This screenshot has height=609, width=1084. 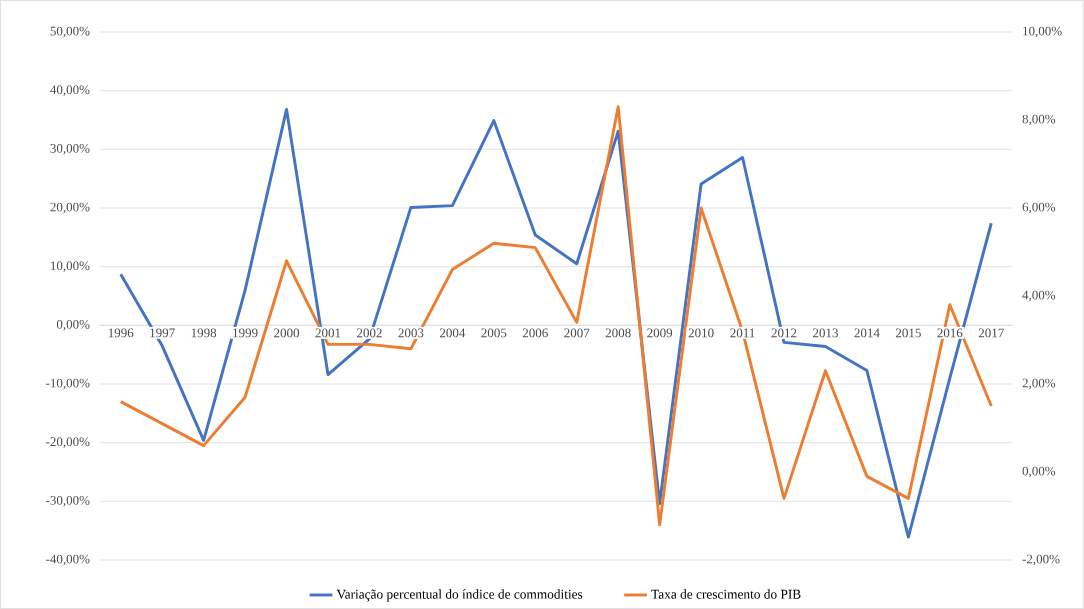 What do you see at coordinates (726, 594) in the screenshot?
I see `legend-label: Taxa de crescimento do PIB` at bounding box center [726, 594].